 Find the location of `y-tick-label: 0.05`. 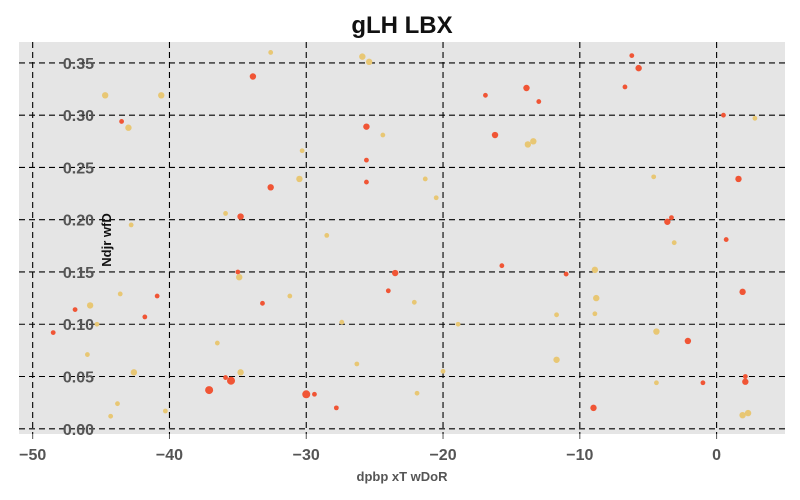

y-tick-label: 0.05 is located at coordinates (78, 378).